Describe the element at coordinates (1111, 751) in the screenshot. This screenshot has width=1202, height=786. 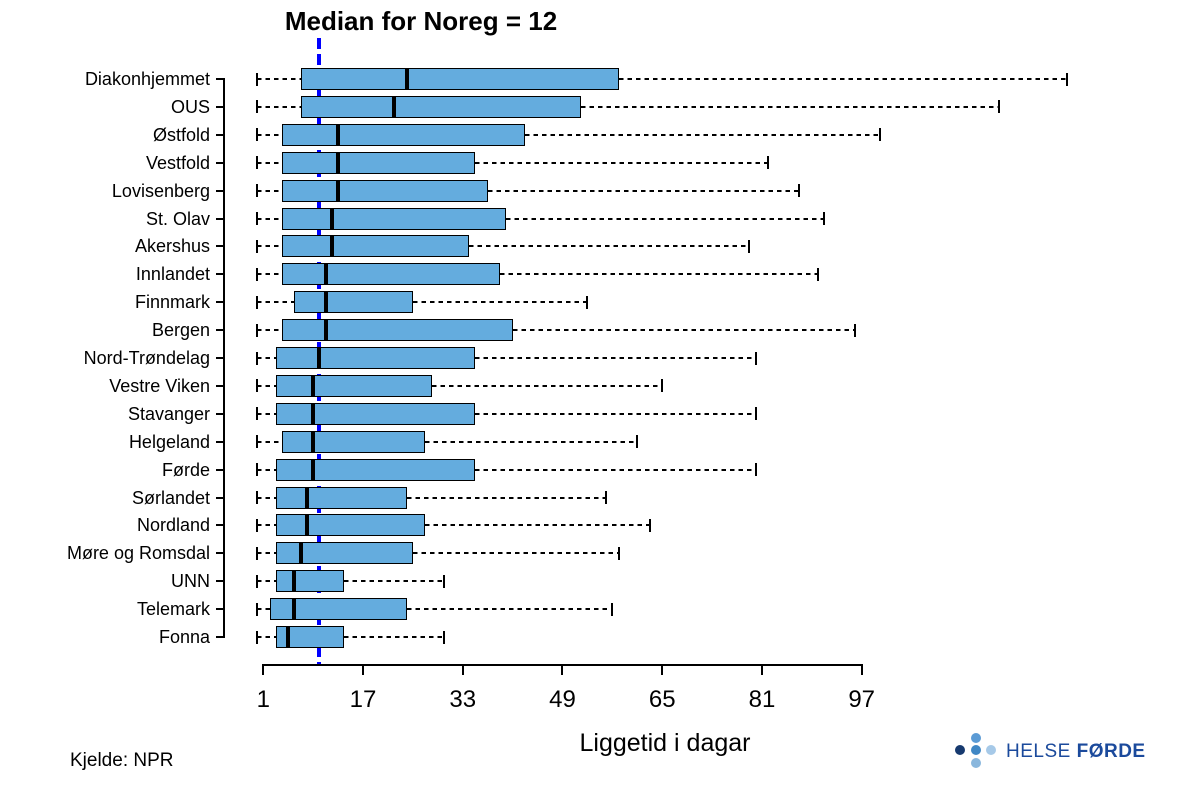
I see `logo-word-forde: FØRDE` at that location.